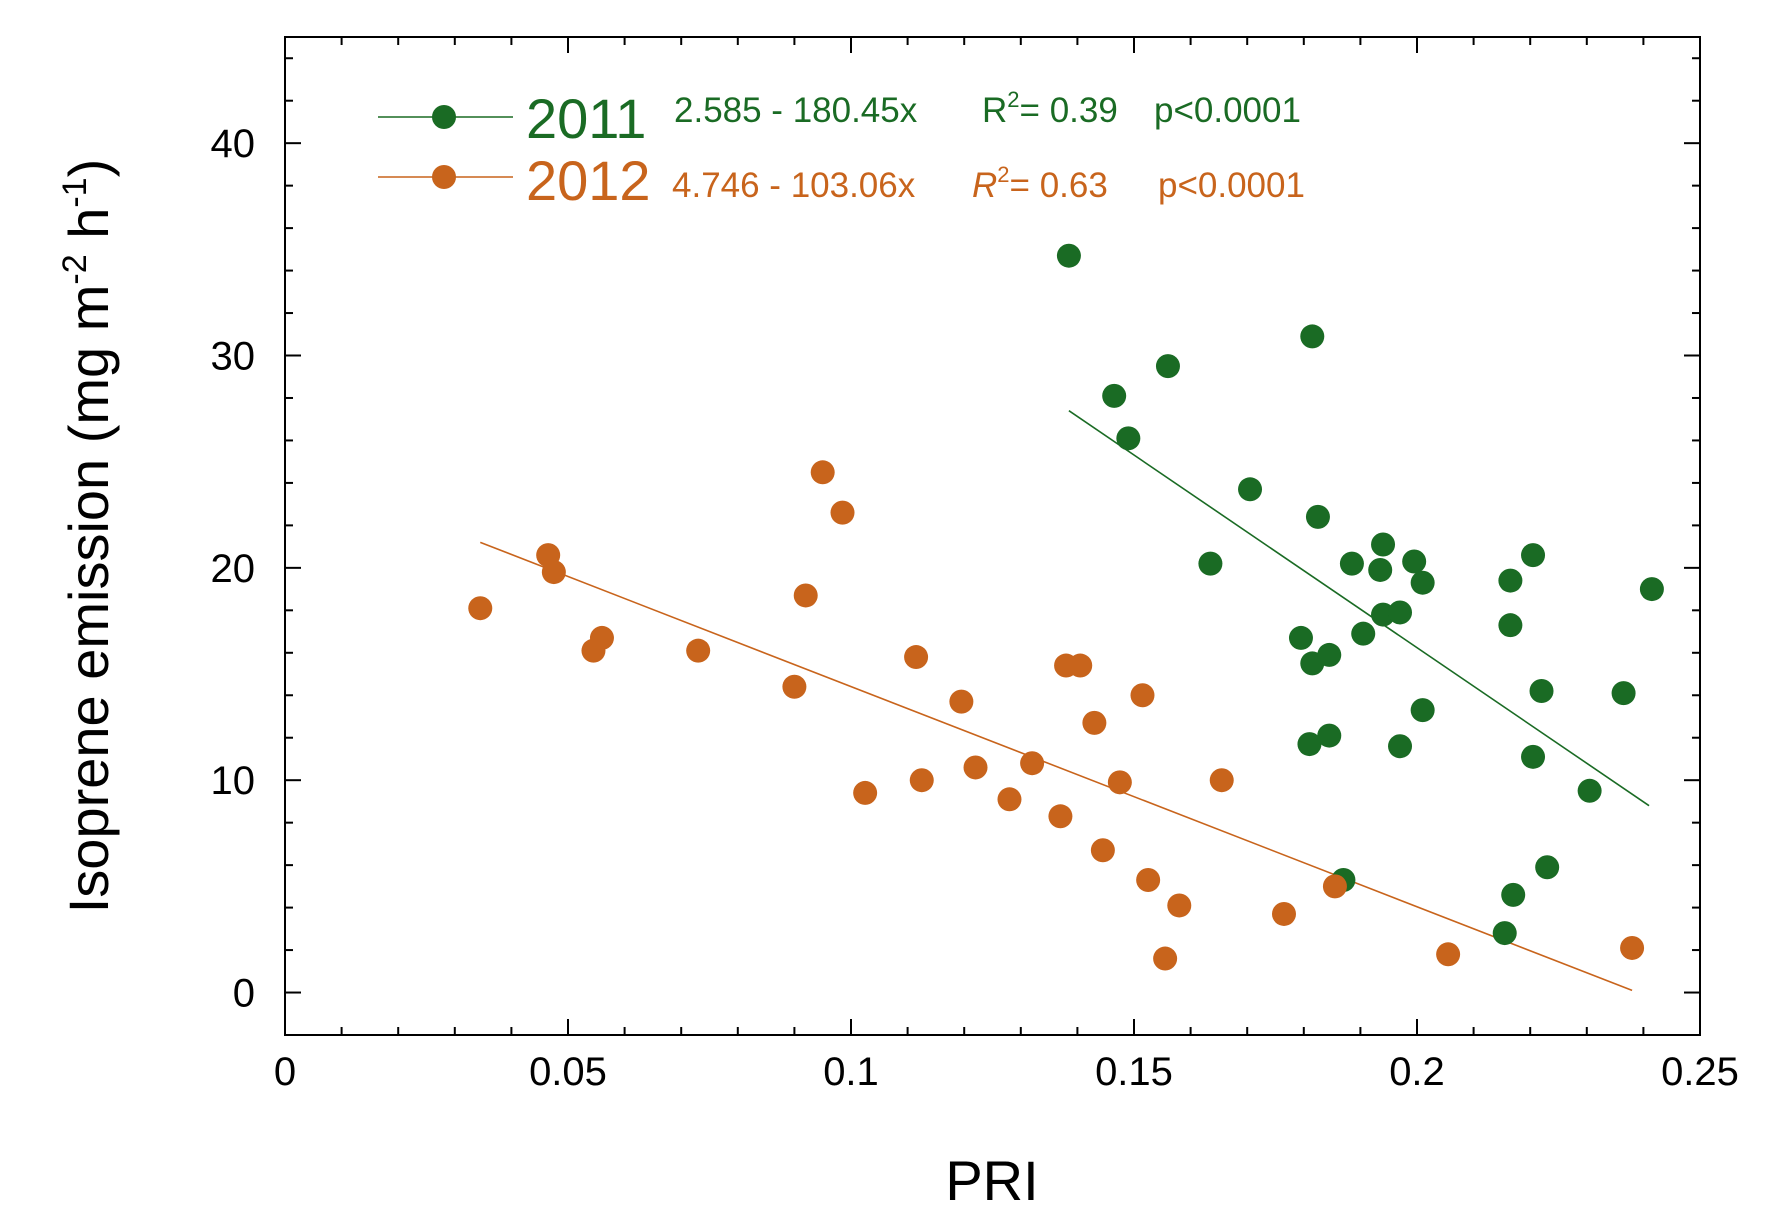 Image resolution: width=1778 pixels, height=1231 pixels. Describe the element at coordinates (88, 168) in the screenshot. I see `y-axis-title-end: )` at that location.